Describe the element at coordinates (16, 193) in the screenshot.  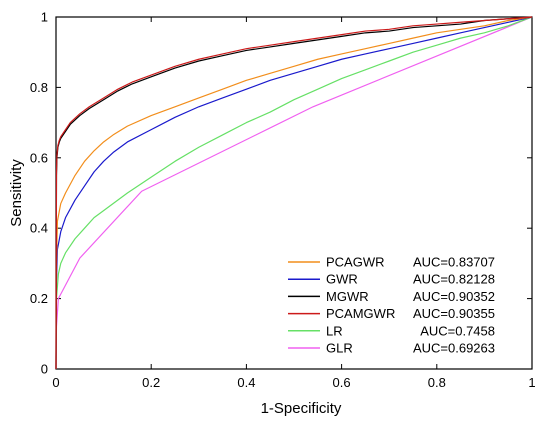
I see `y-axis-label: Sensitivity` at that location.